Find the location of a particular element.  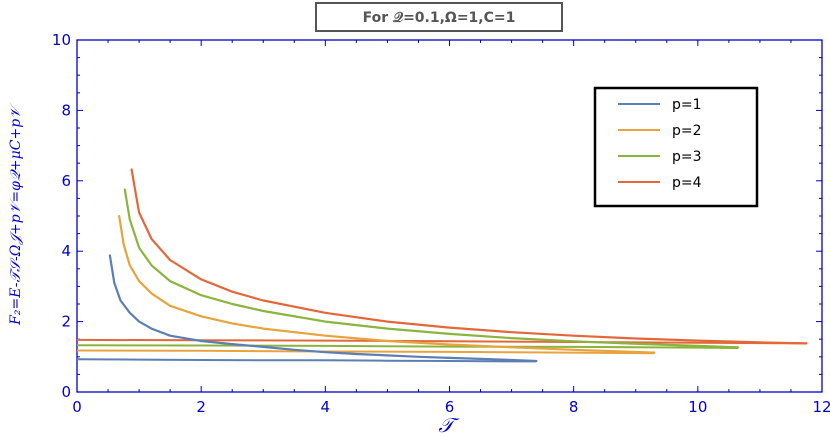

x-tick-label: 8 is located at coordinates (574, 407).